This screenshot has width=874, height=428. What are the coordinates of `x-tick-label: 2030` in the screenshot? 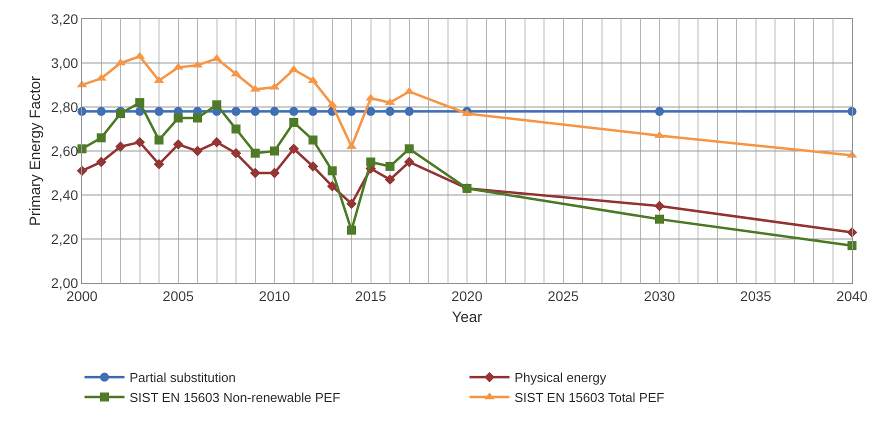 It's located at (660, 296).